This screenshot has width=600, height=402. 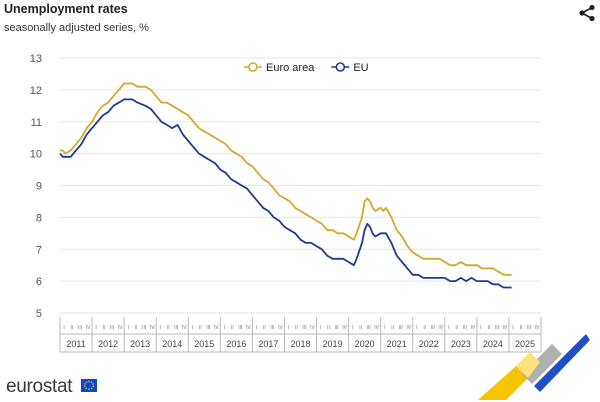 I want to click on legend-marker-euro-area, so click(x=253, y=67).